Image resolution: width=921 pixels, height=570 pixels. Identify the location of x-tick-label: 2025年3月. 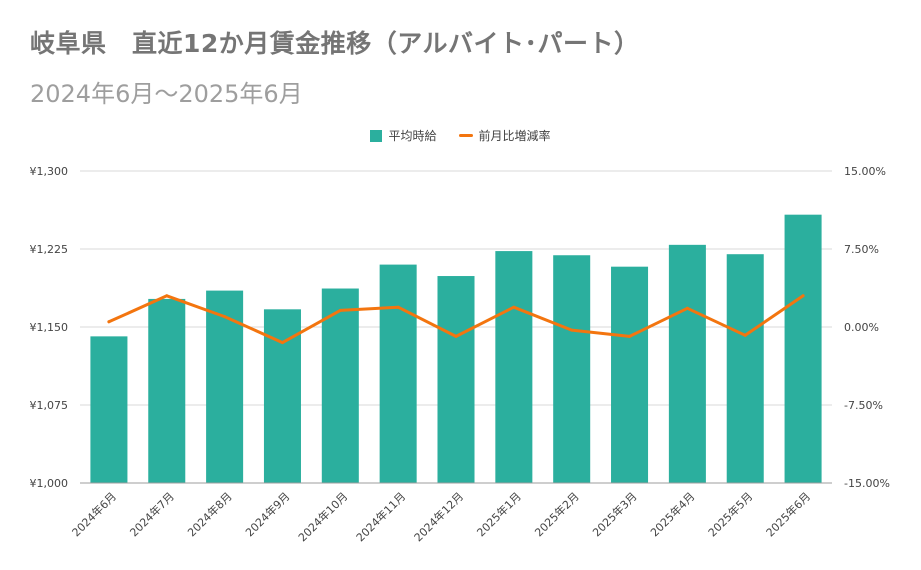
(614, 514).